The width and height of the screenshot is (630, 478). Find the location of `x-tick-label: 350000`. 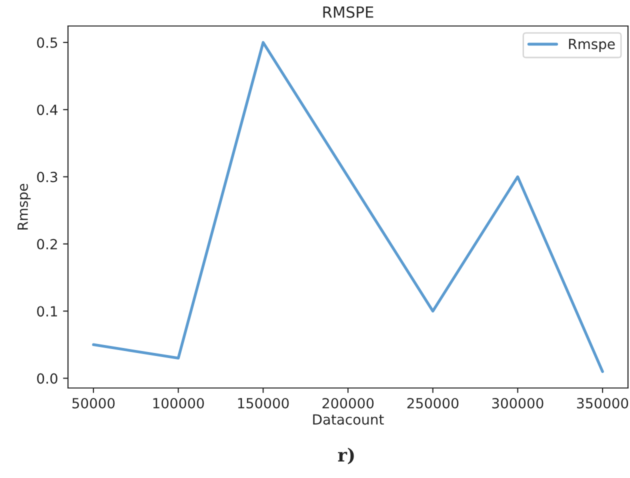

x-tick-label: 350000 is located at coordinates (602, 403).